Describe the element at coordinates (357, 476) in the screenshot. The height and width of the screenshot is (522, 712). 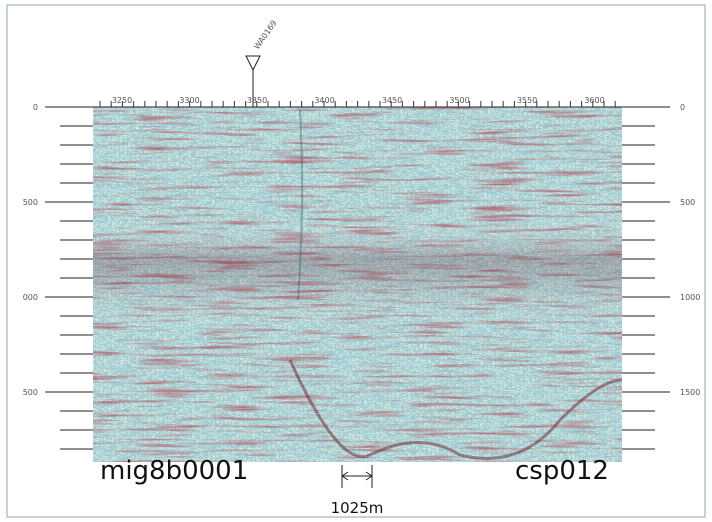
I see `scale-bar` at that location.